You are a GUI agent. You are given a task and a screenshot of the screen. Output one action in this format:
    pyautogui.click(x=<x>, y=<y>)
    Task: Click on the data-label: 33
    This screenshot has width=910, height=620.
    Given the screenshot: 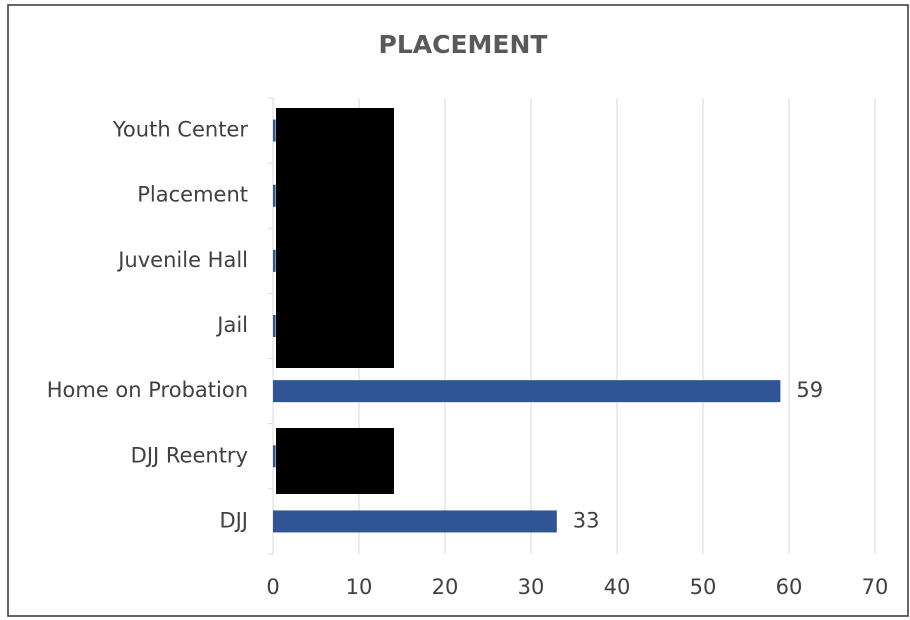 What is the action you would take?
    pyautogui.click(x=586, y=520)
    